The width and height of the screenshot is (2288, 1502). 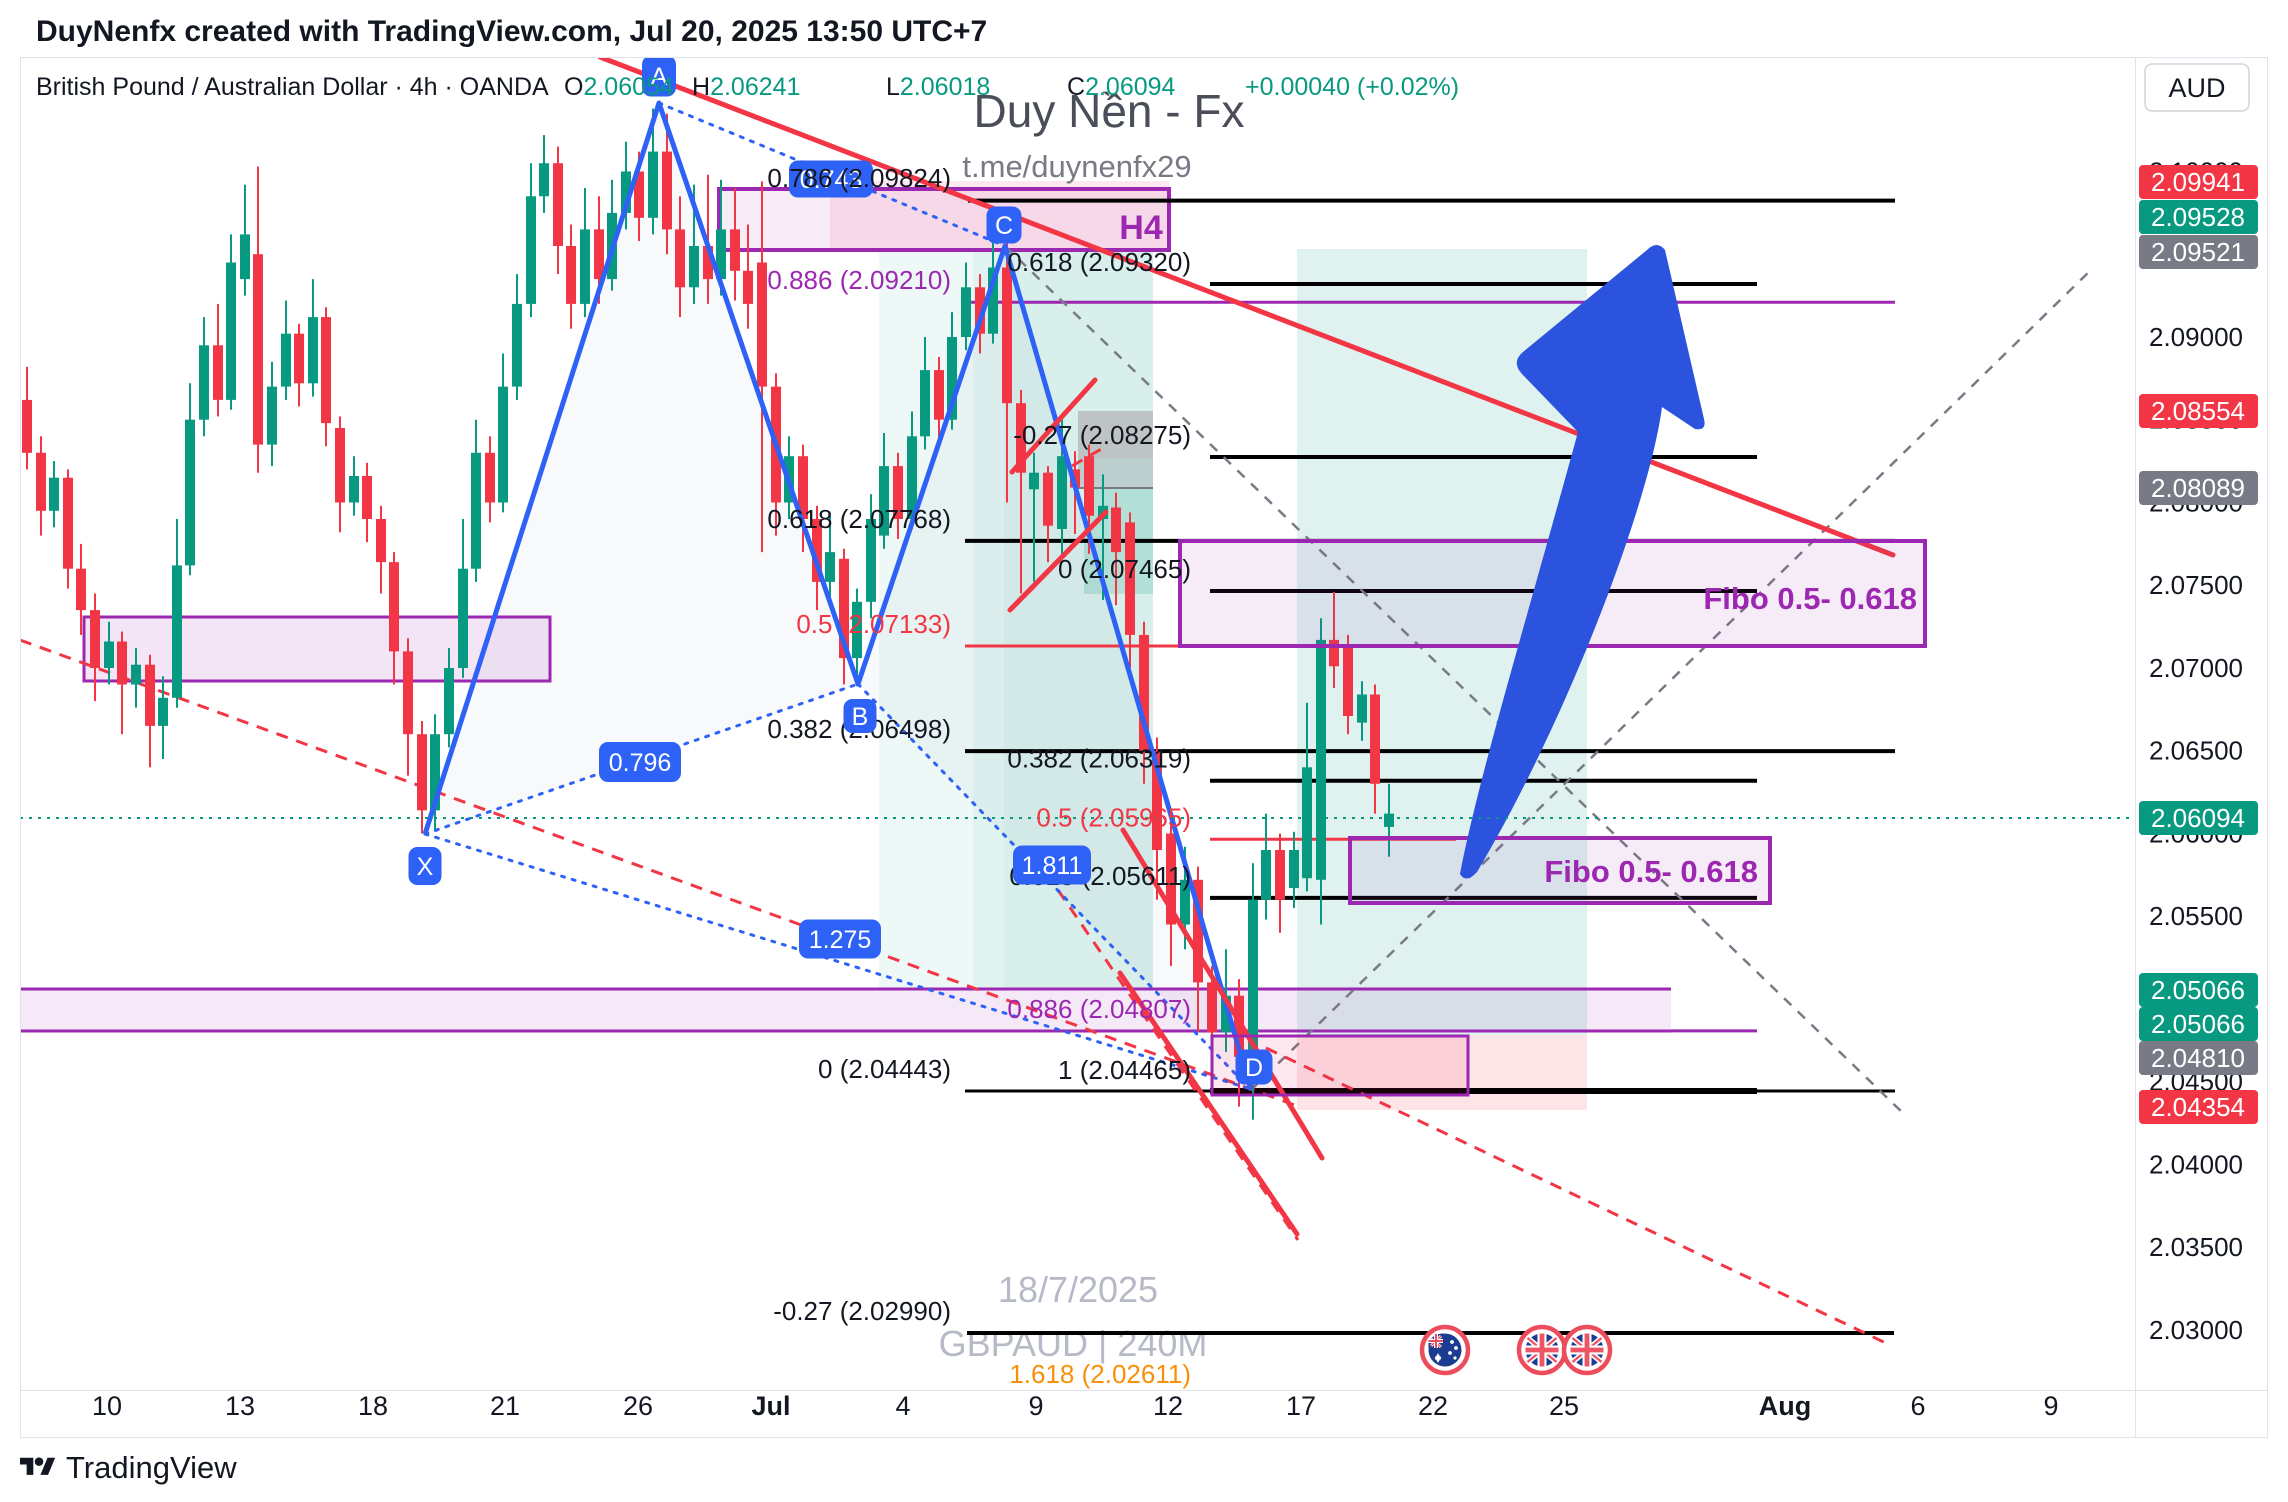 What do you see at coordinates (1433, 1406) in the screenshot?
I see `svg-text: 22` at bounding box center [1433, 1406].